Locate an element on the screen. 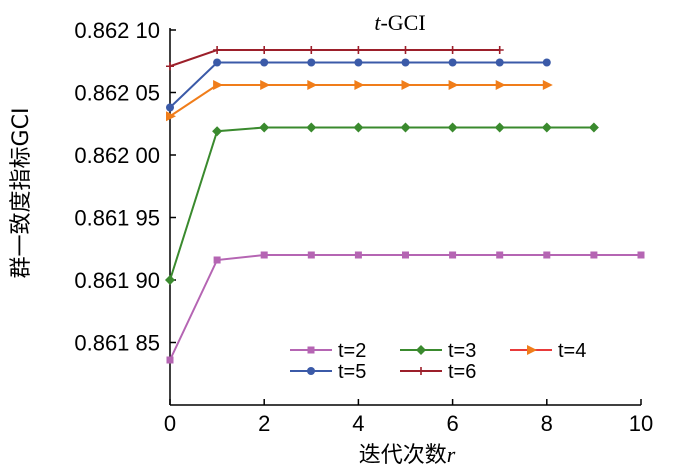 The height and width of the screenshot is (472, 700). legend: t=2 t=3 t=4 t=5 t=6 is located at coordinates (438, 361).